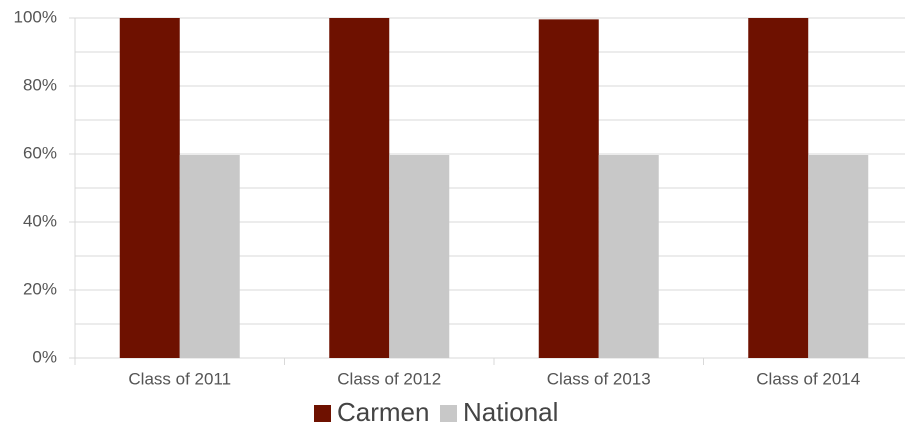 The image size is (905, 429). What do you see at coordinates (40, 84) in the screenshot?
I see `y-tick-label: 80%` at bounding box center [40, 84].